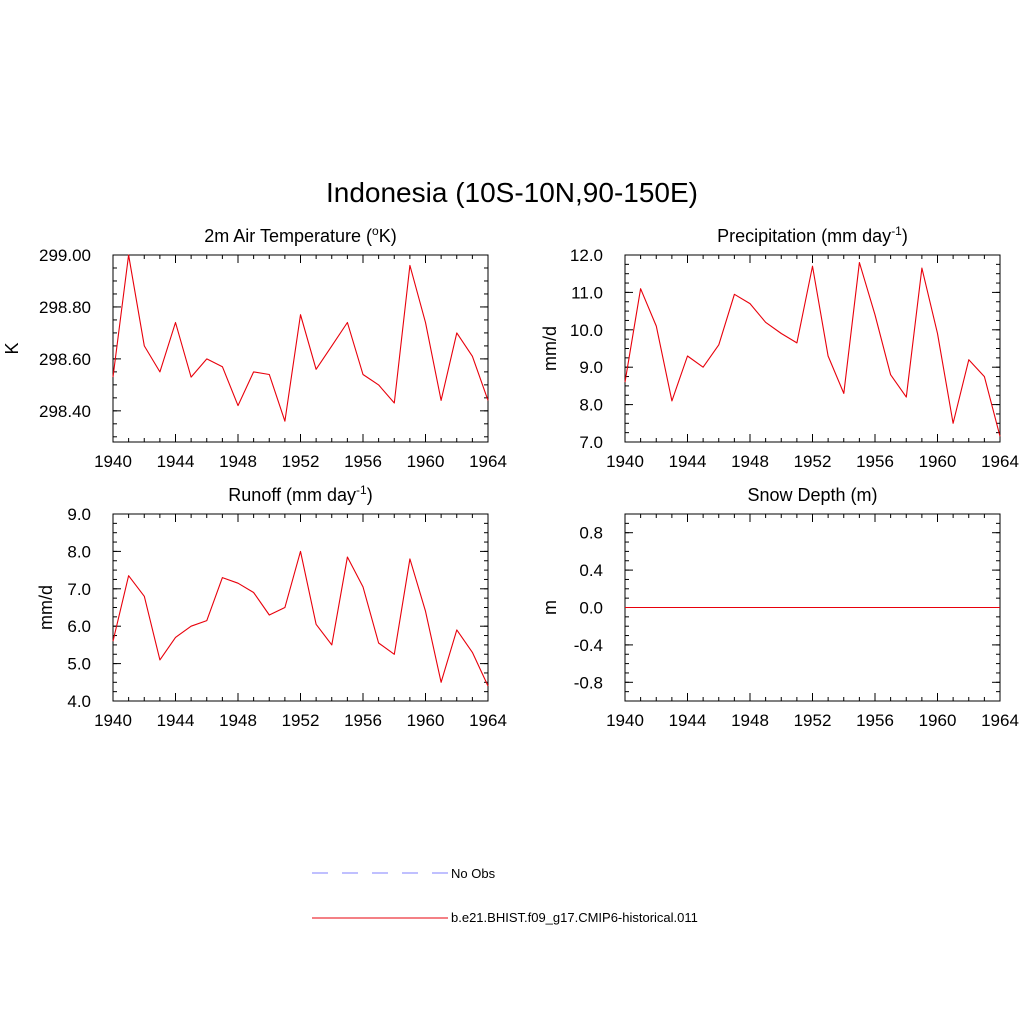 The image size is (1024, 1024). What do you see at coordinates (300, 235) in the screenshot?
I see `panel-title: 2m Air Temperature (oK)` at bounding box center [300, 235].